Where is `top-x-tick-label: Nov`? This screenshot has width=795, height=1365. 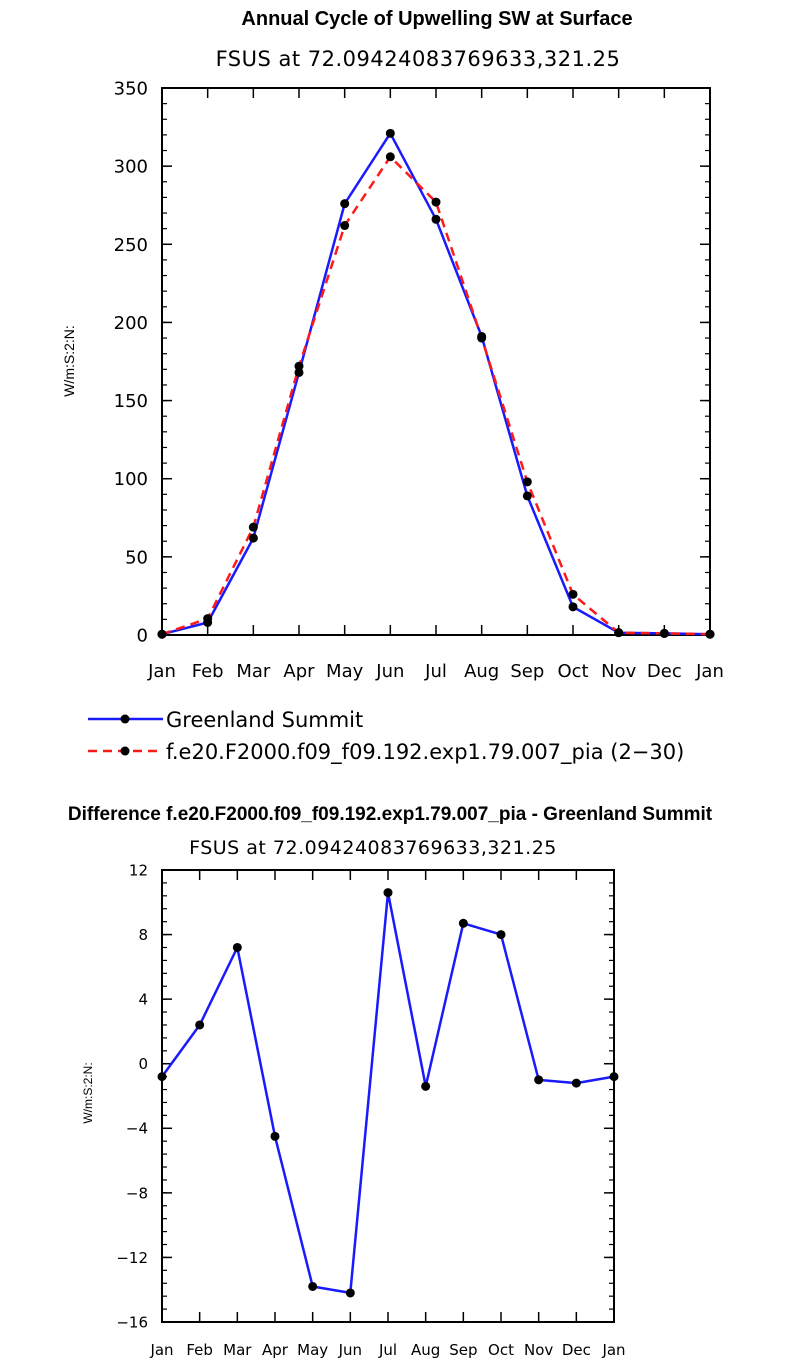
top-x-tick-label: Nov is located at coordinates (618, 671).